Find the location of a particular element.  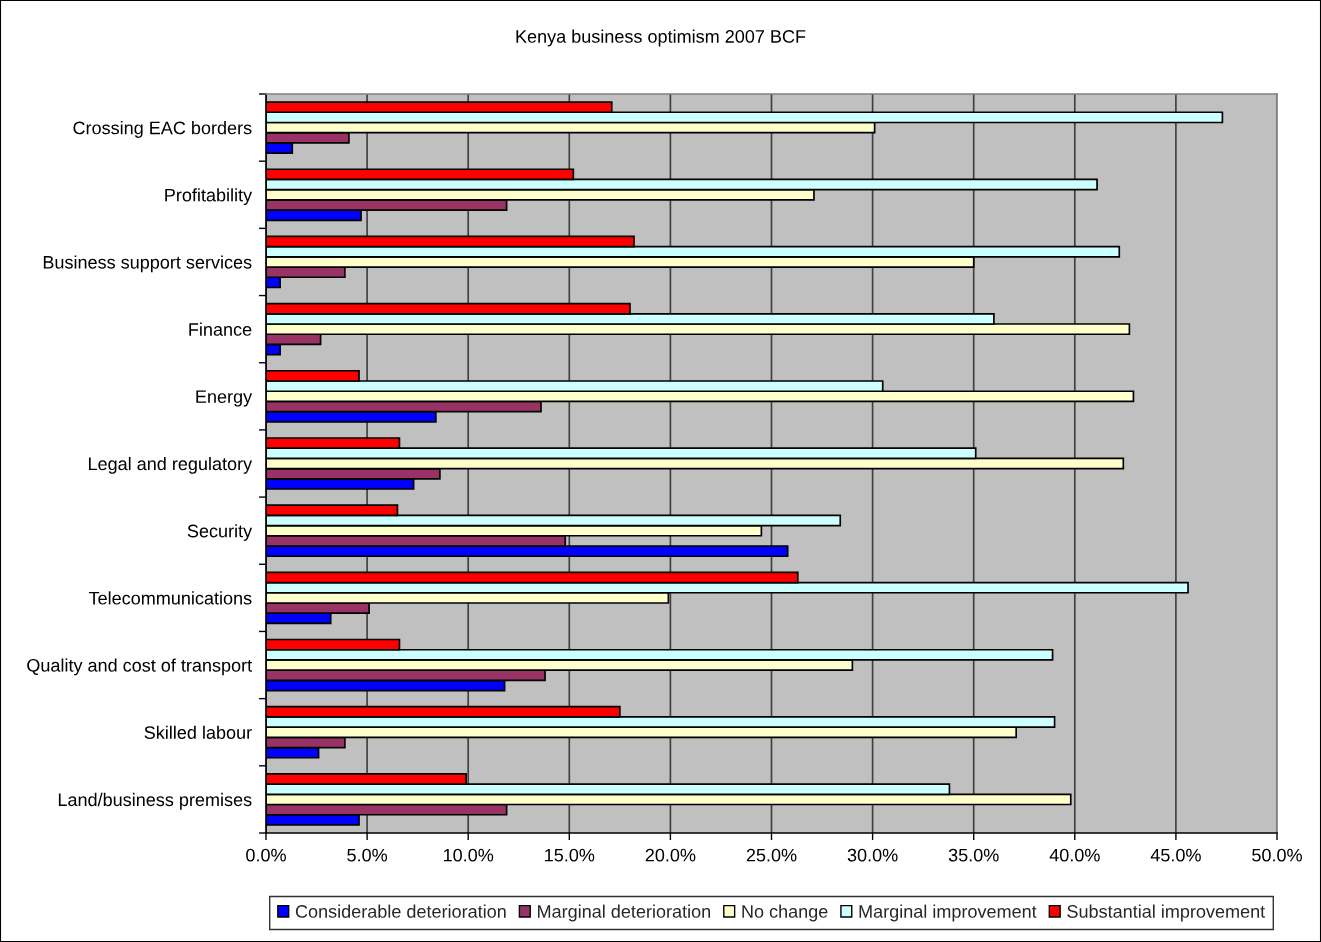

legend-label: Marginal improvement is located at coordinates (948, 913).